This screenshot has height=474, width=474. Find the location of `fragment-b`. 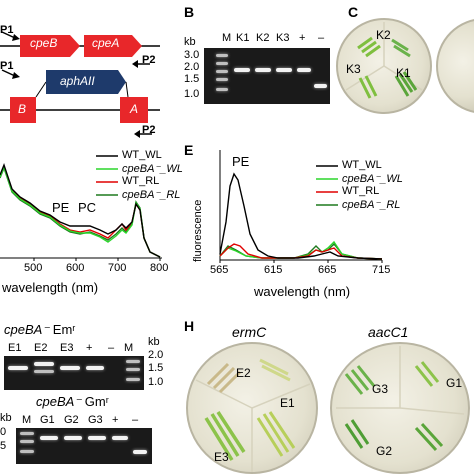

fragment-b is located at coordinates (23, 110).